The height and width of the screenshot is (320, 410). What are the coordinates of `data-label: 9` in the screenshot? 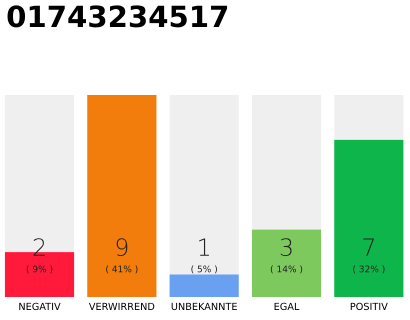 It's located at (122, 247).